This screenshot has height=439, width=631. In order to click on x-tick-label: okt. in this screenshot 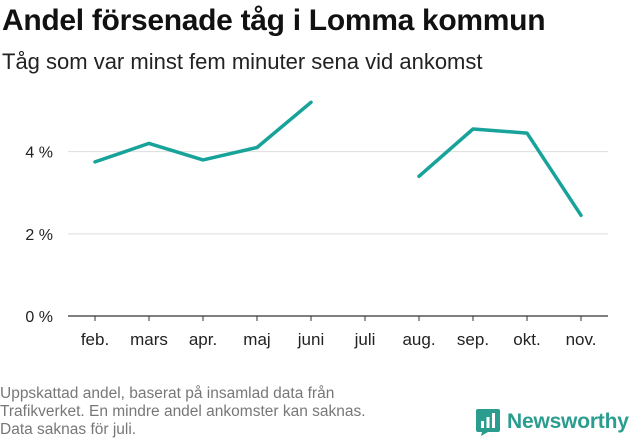, I will do `click(526, 339)`.